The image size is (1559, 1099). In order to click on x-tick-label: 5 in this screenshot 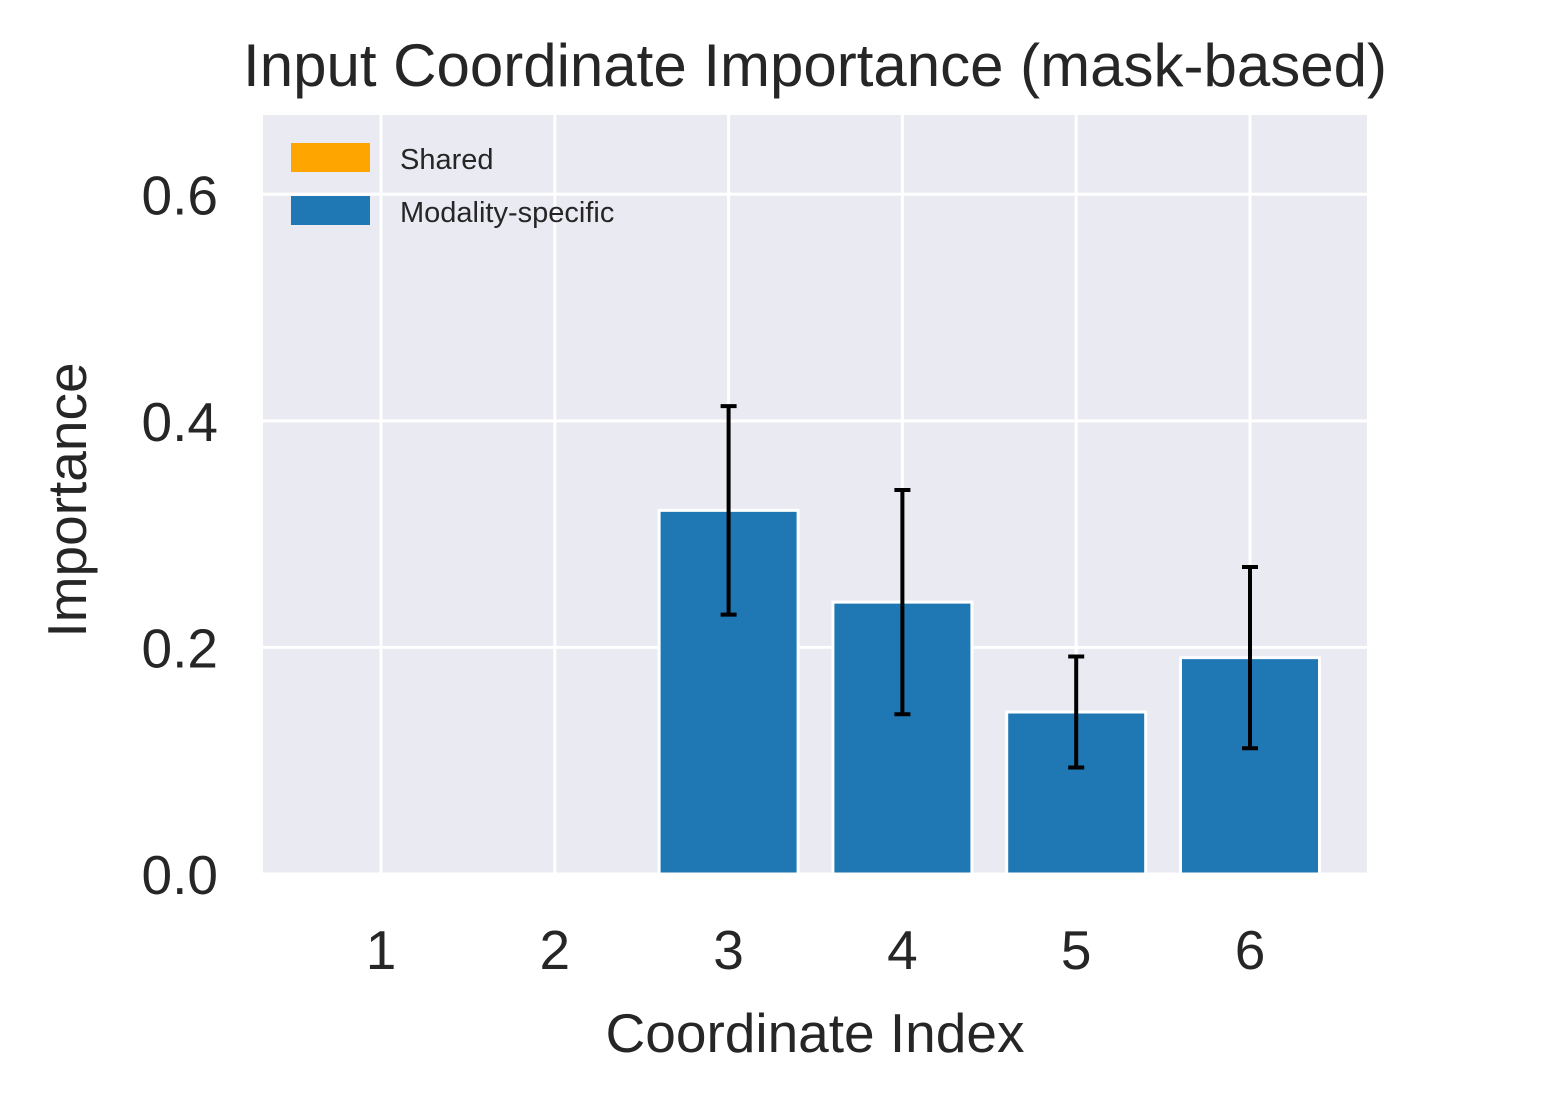, I will do `click(1076, 950)`.